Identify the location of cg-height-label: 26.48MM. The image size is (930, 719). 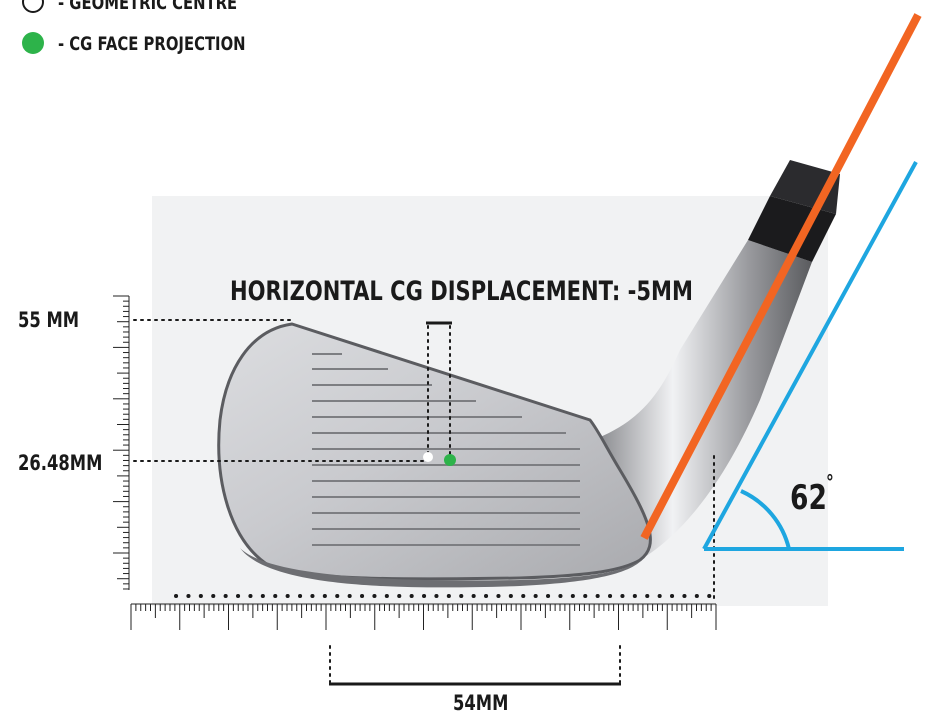
(60, 463).